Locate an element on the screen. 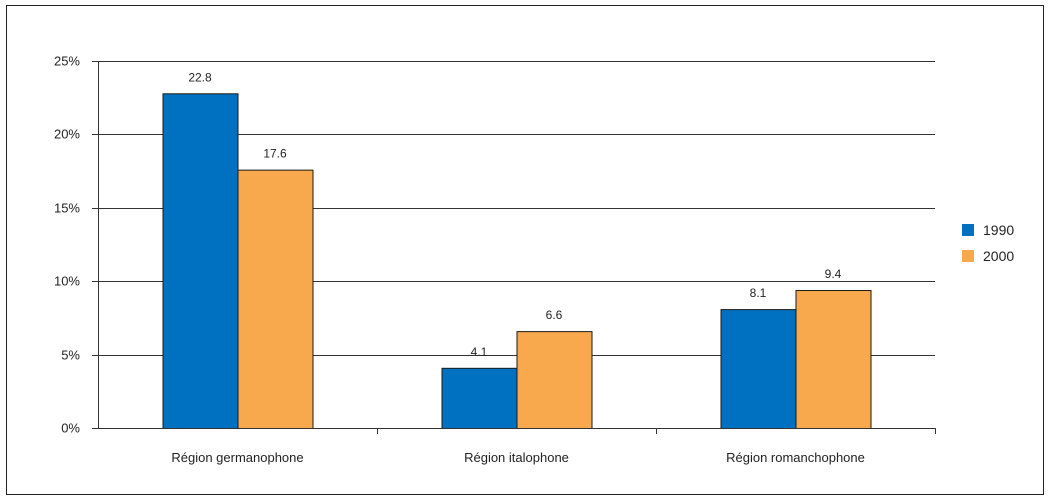  legend-label: 1990 is located at coordinates (998, 230).